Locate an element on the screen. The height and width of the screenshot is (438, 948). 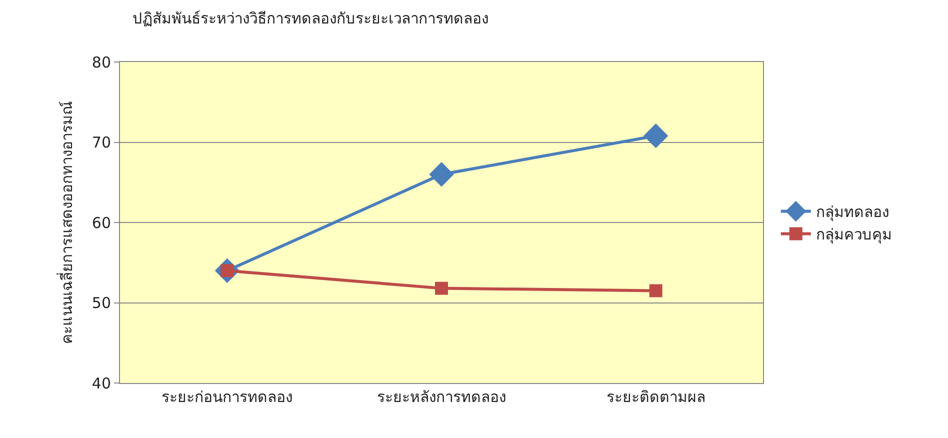
x-tick-label: ระยะหลังการทดลอง is located at coordinates (441, 397).